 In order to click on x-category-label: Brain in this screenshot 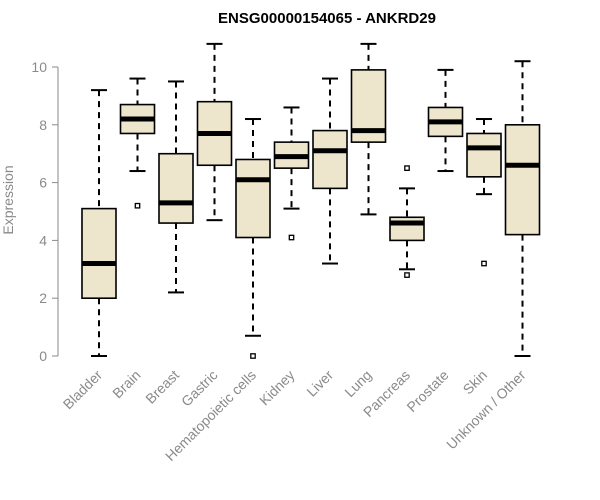, I will do `click(126, 384)`.